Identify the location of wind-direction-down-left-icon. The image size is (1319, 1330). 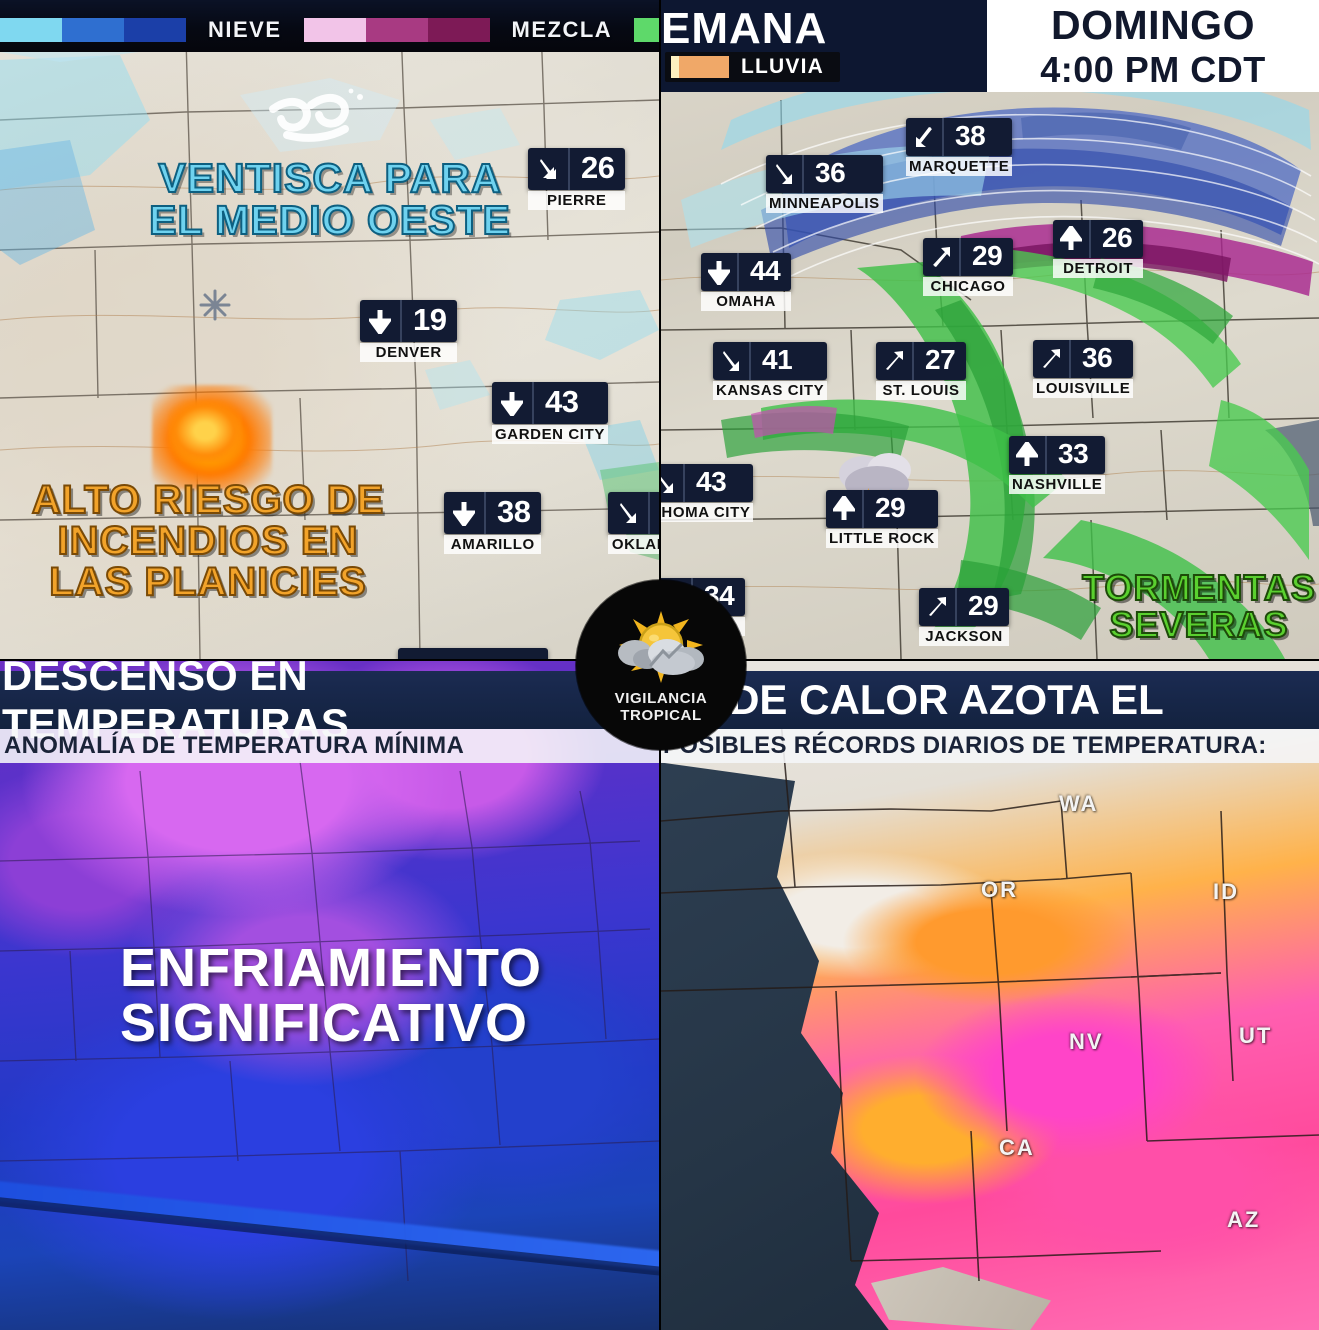
(925, 137).